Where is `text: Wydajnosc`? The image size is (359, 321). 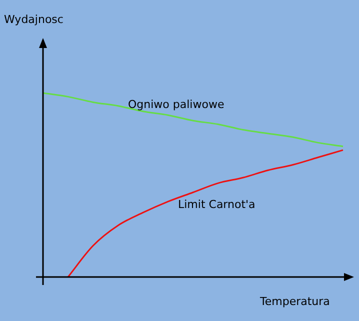
text: Wydajnosc is located at coordinates (34, 19).